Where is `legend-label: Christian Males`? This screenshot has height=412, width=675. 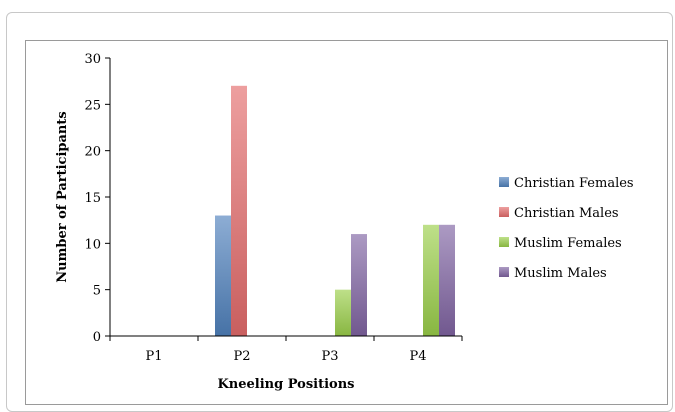
legend-label: Christian Males is located at coordinates (566, 213).